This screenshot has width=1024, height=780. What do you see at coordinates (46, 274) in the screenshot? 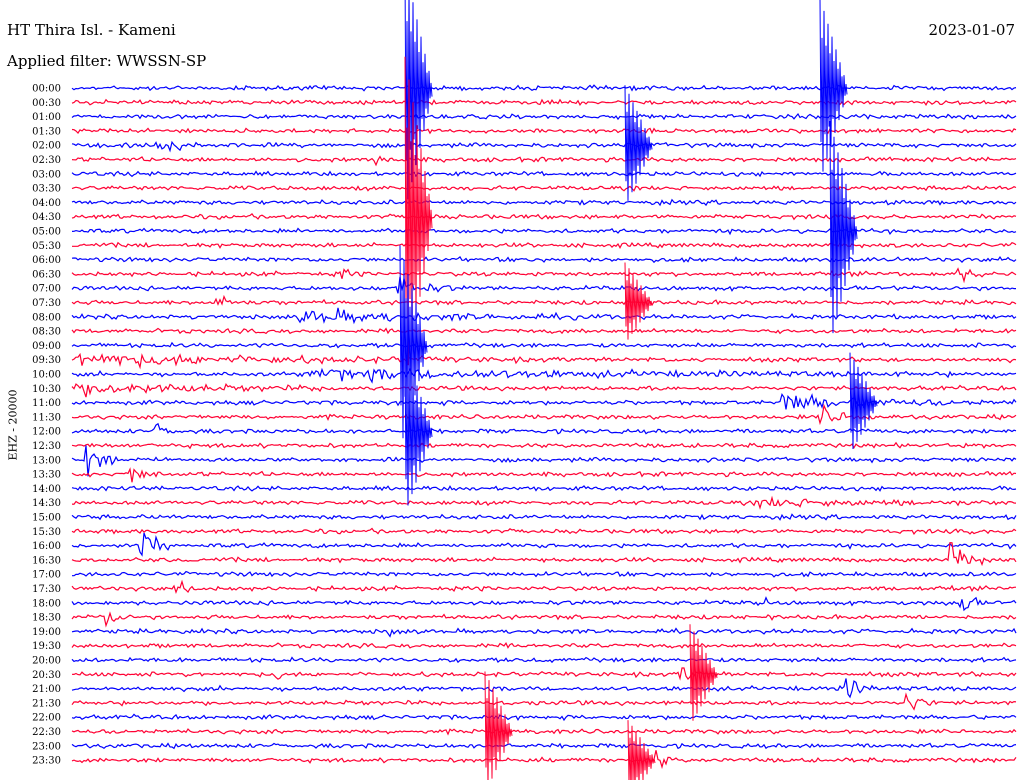
I see `tick-label: 06:30` at bounding box center [46, 274].